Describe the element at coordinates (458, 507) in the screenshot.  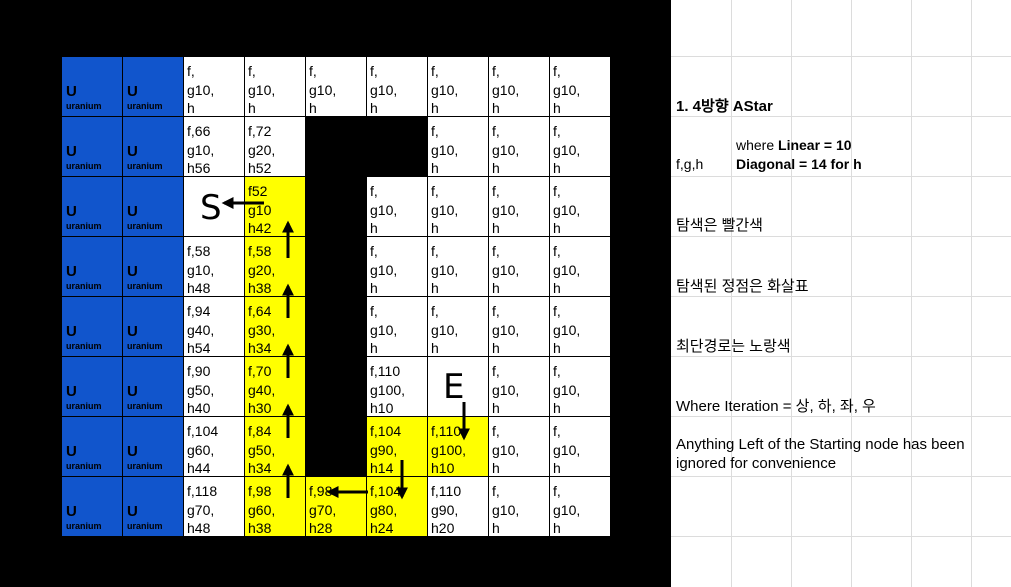
I see `grid-cell: f,110 g90, h20` at that location.